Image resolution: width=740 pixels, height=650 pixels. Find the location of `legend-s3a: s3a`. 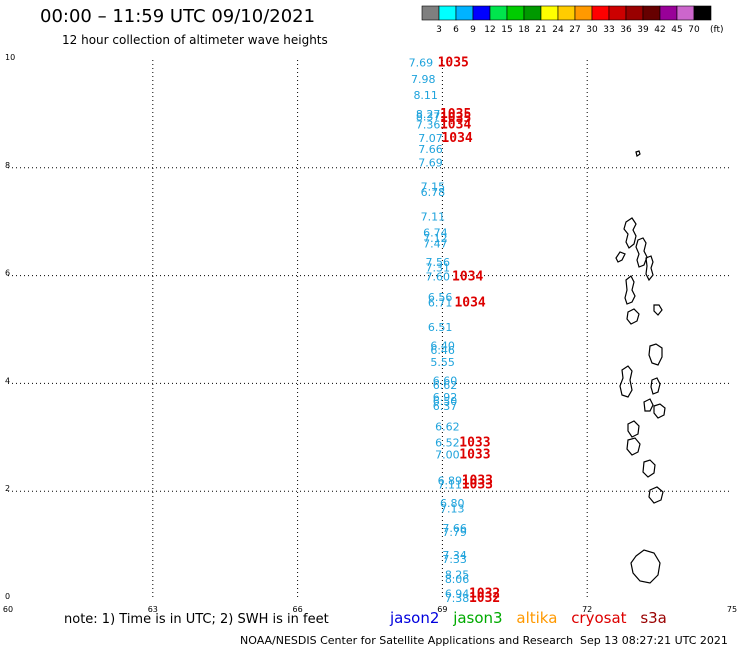

legend-s3a: s3a is located at coordinates (653, 618).